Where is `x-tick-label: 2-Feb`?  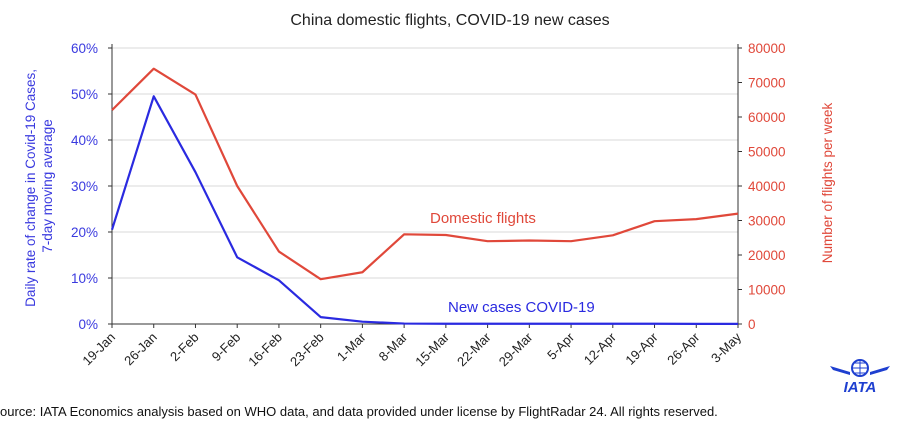
x-tick-label: 2-Feb is located at coordinates (184, 347).